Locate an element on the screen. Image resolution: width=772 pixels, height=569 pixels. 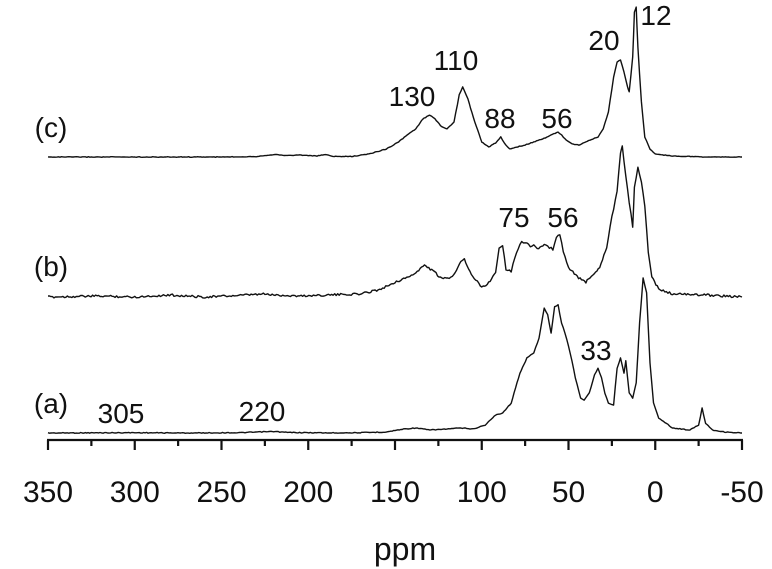
x-tick-label: 250 is located at coordinates (221, 492).